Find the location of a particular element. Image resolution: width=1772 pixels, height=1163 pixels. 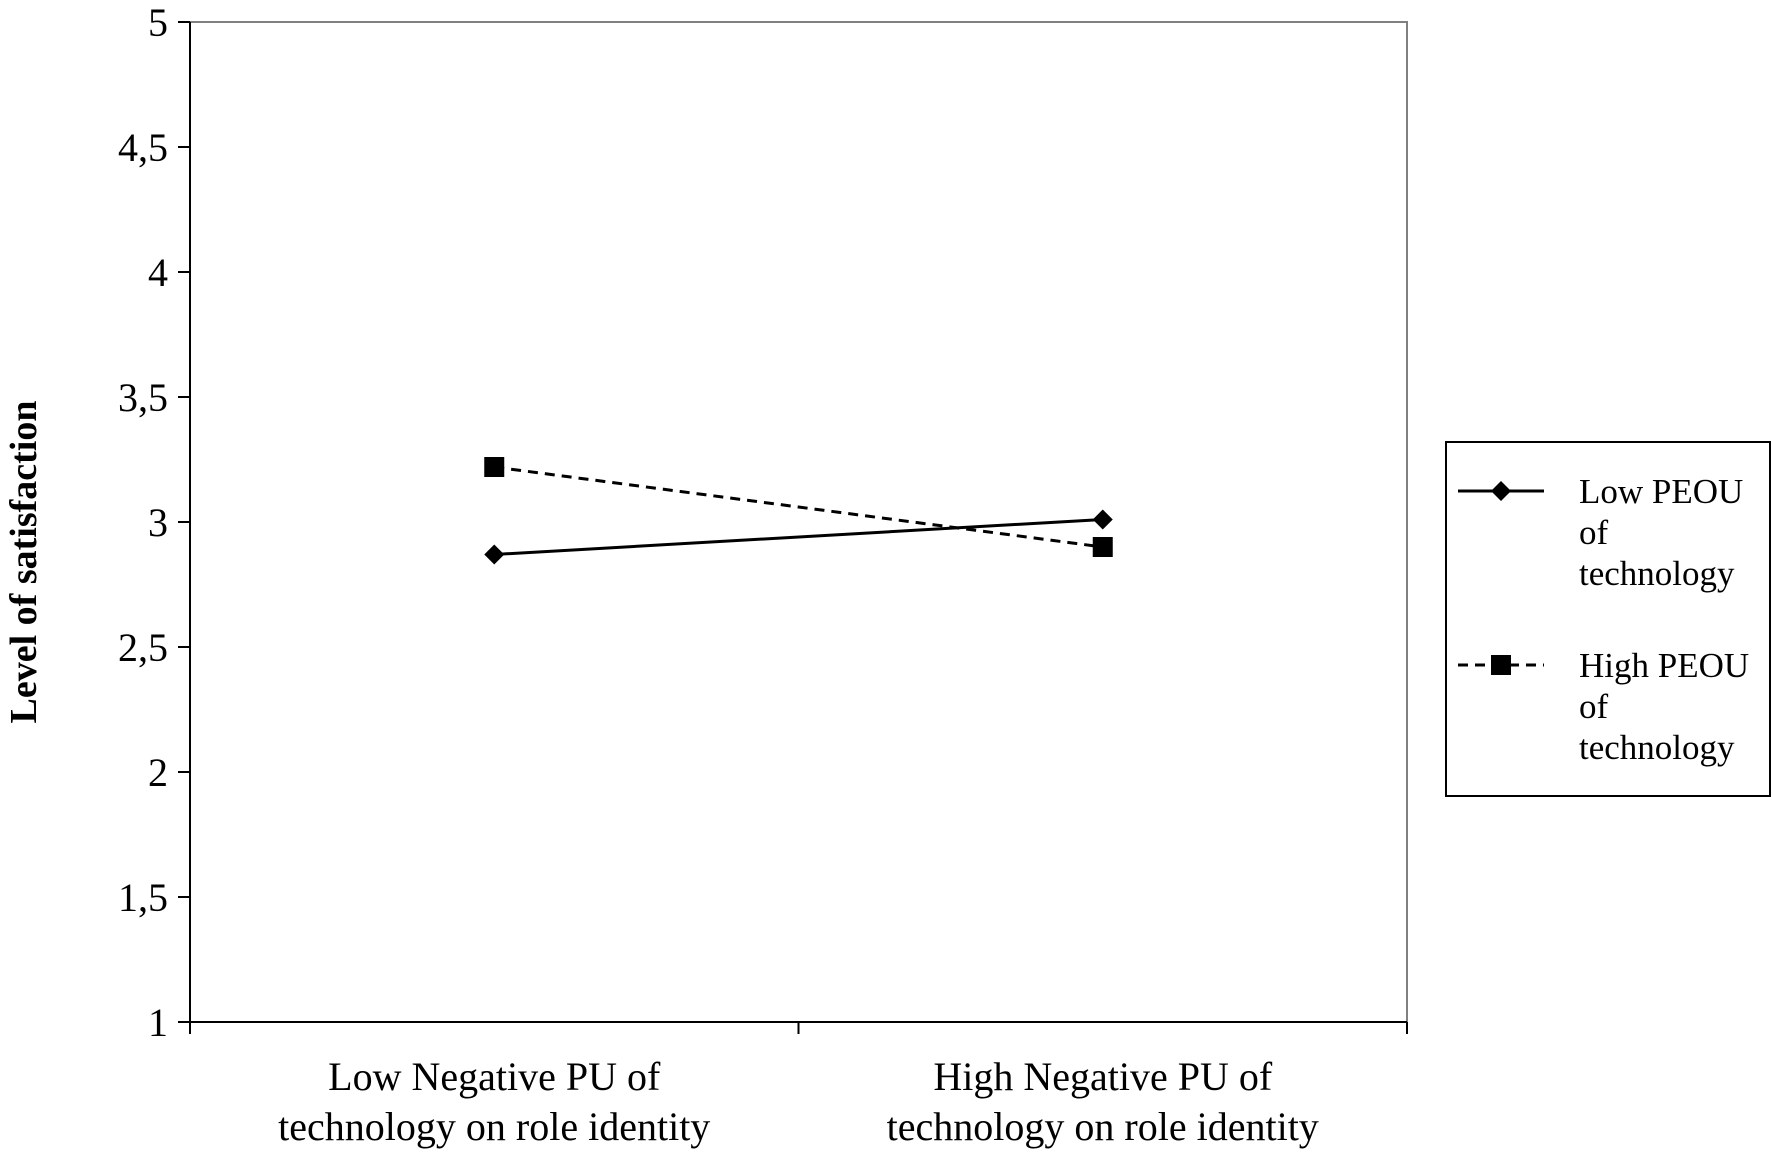

legend-label: High PEOU of technology is located at coordinates (1664, 706).